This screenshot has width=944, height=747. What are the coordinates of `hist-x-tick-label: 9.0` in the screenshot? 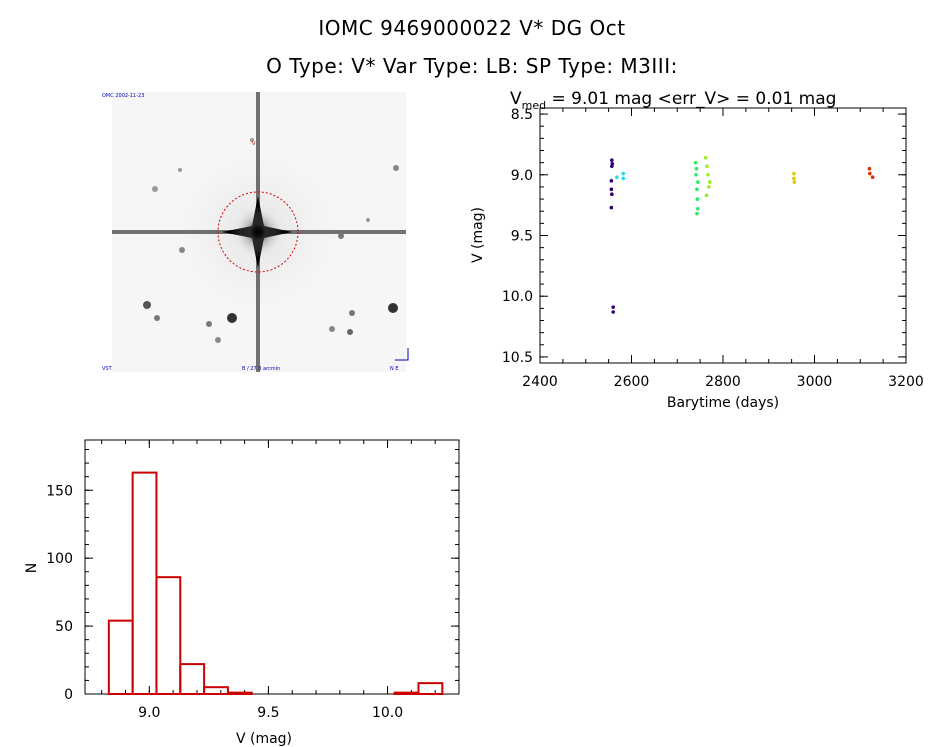 It's located at (149, 713).